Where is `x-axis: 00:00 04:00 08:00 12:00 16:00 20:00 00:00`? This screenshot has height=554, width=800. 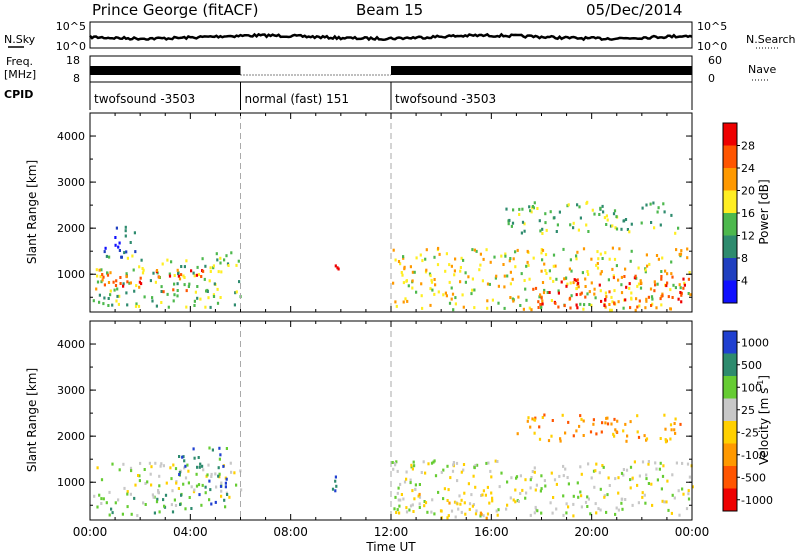
x-axis: 00:00 04:00 08:00 12:00 16:00 20:00 00:00 is located at coordinates (391, 532).